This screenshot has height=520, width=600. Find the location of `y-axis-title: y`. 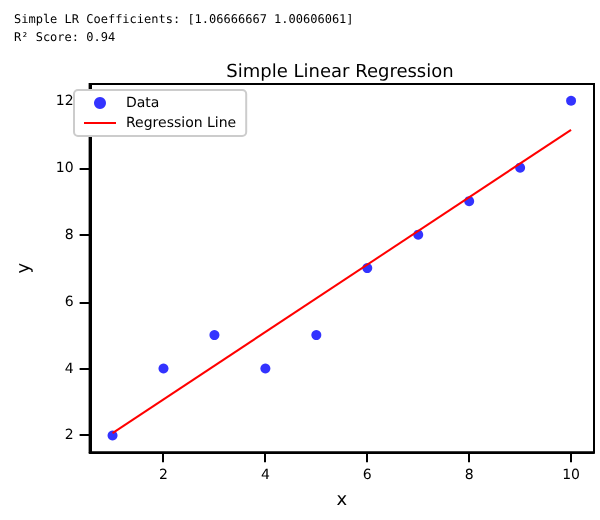

y-axis-title: y is located at coordinates (25, 267).